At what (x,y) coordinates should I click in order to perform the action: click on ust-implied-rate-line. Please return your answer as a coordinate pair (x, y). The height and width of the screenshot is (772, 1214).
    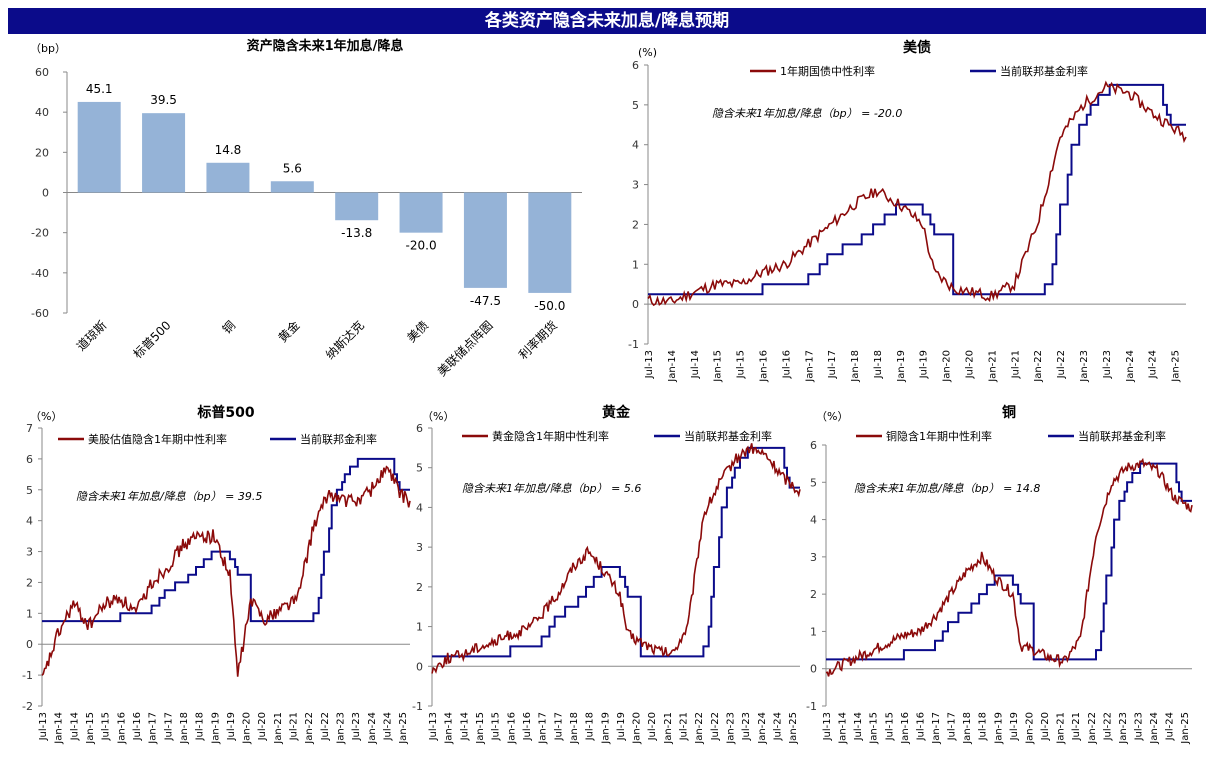
    Looking at the image, I should click on (917, 193).